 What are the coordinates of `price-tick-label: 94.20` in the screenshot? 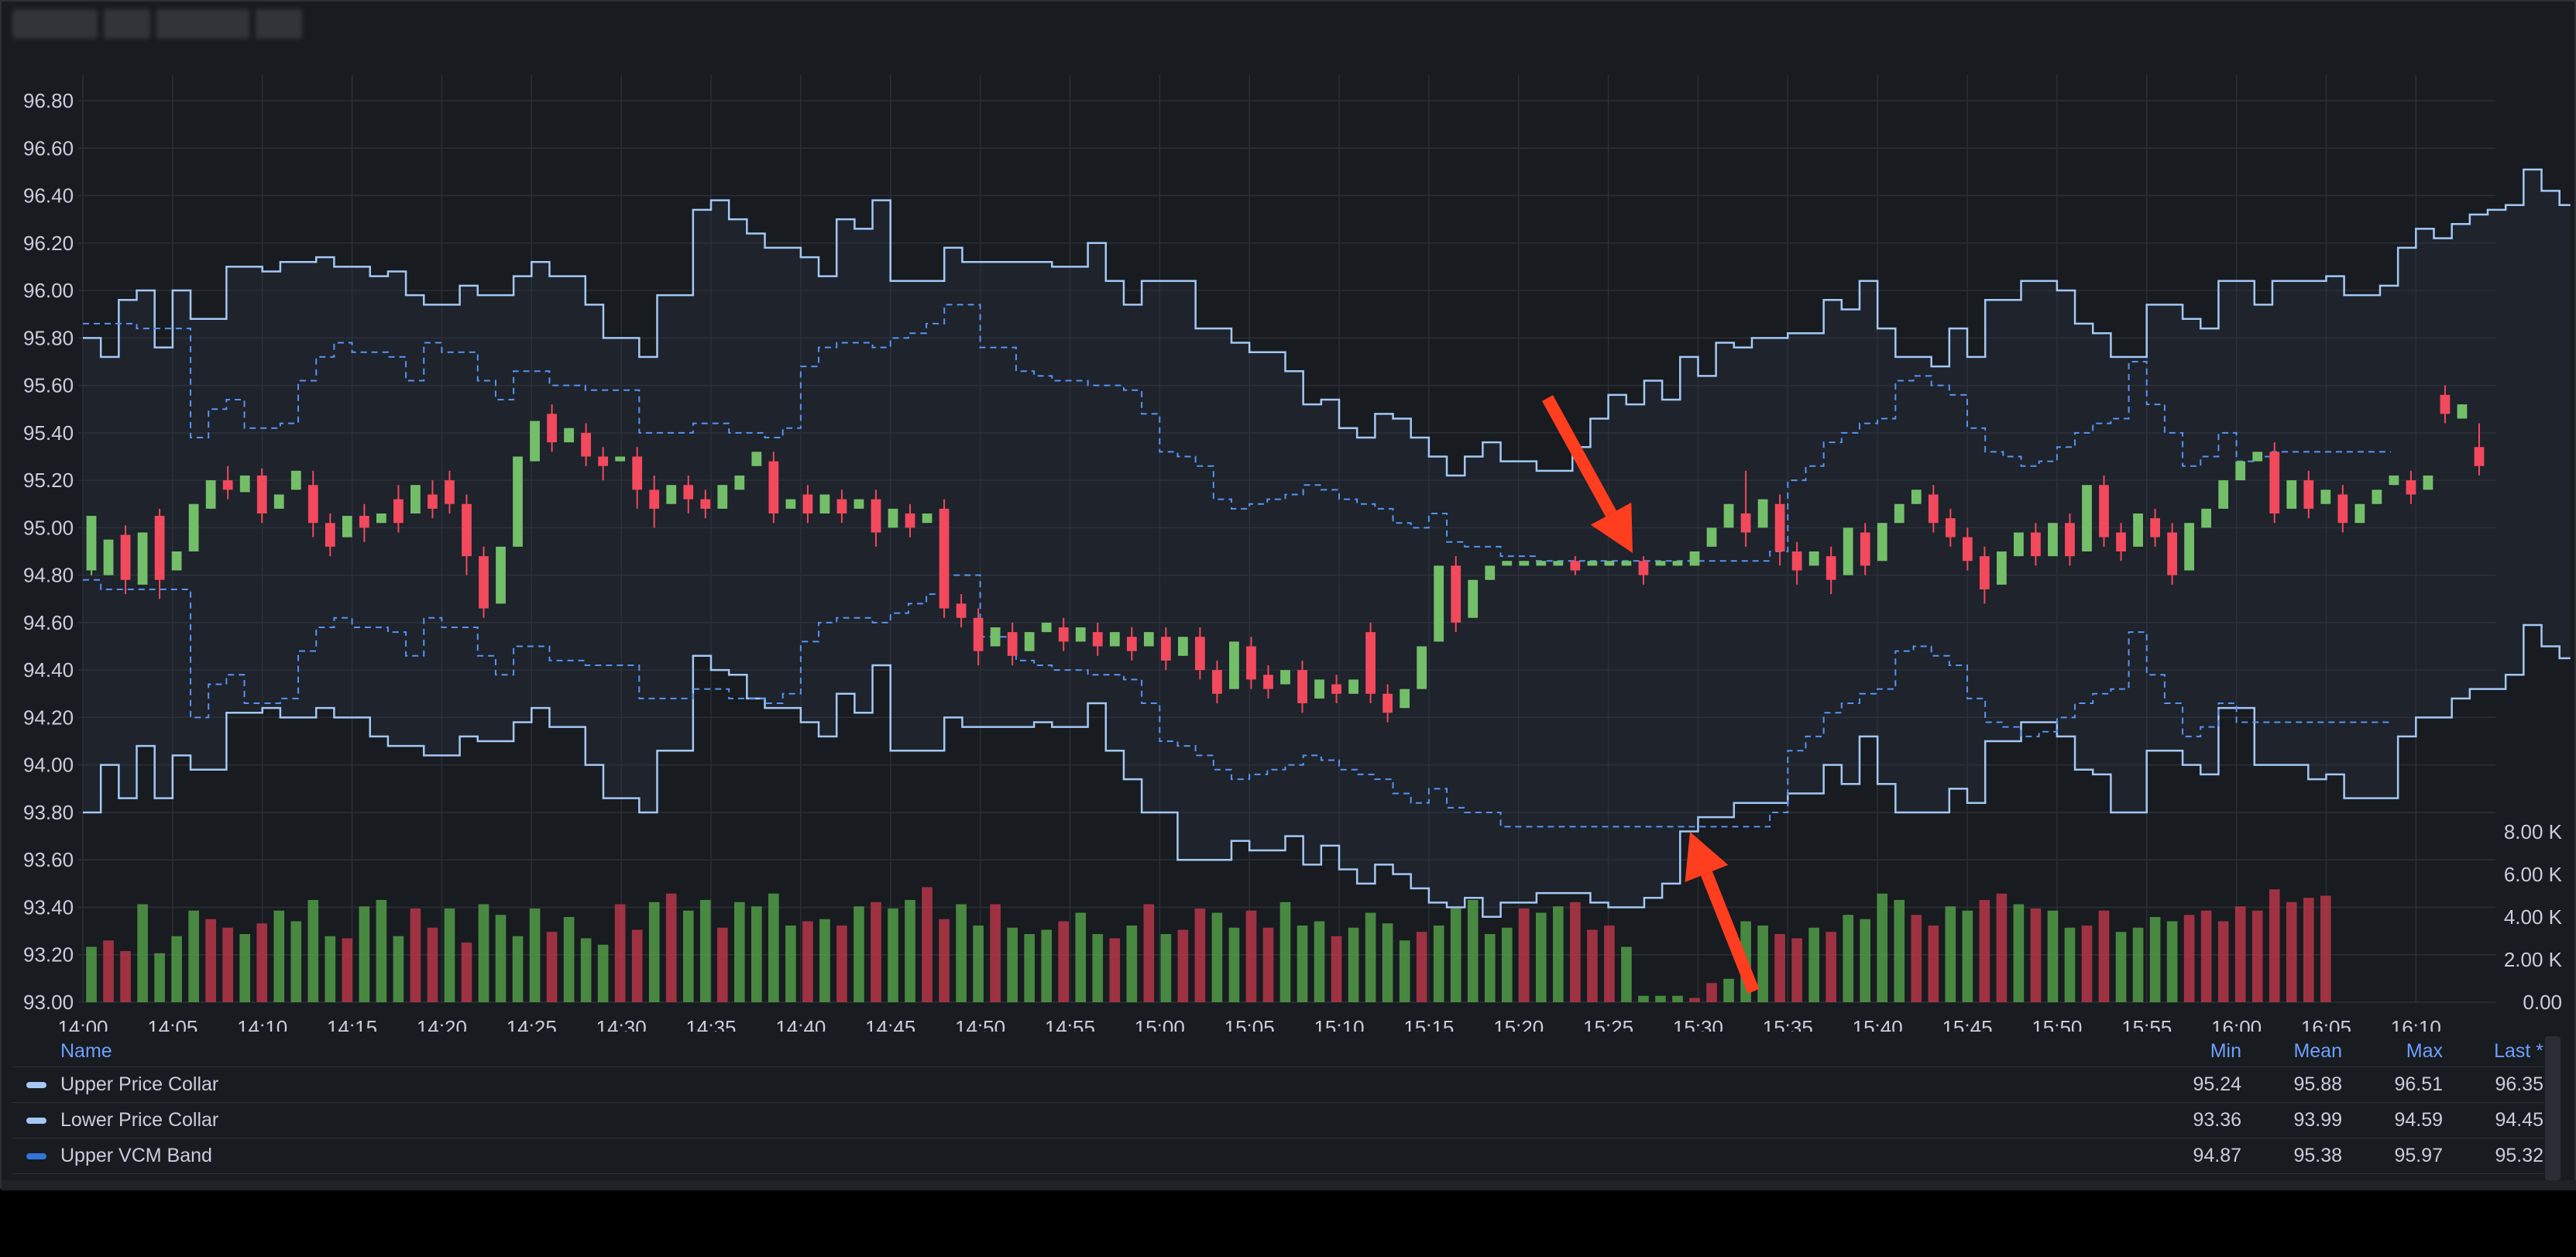 It's located at (48, 717).